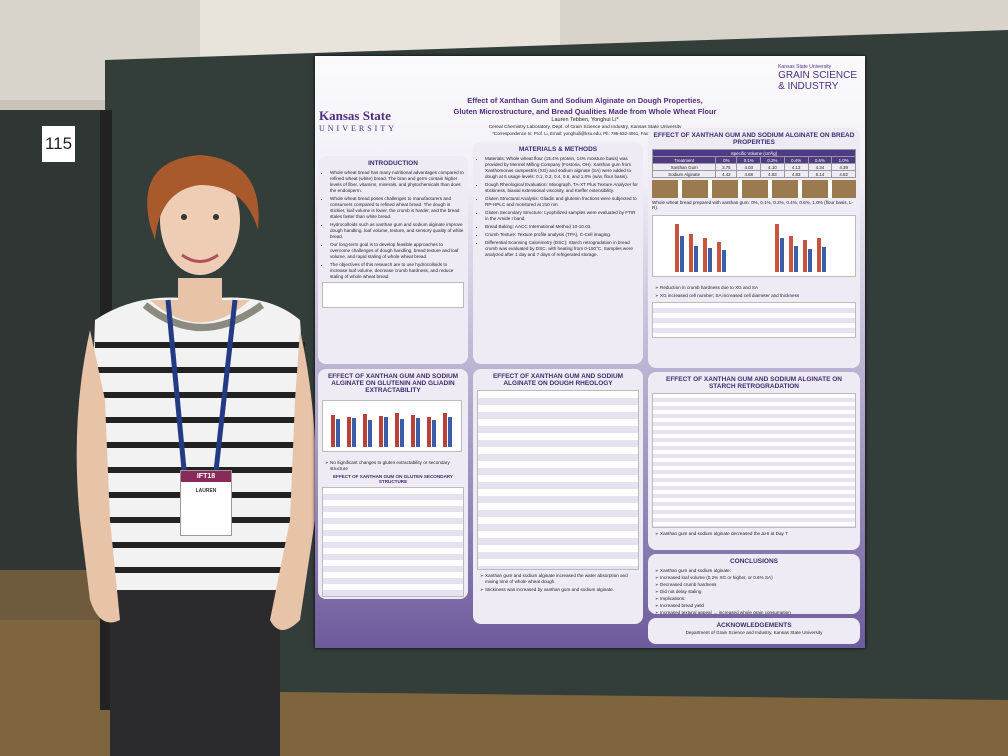 Image resolution: width=1008 pixels, height=756 pixels. Describe the element at coordinates (358, 120) in the screenshot. I see `logo-left: Kansas State UNIVERSITY` at that location.